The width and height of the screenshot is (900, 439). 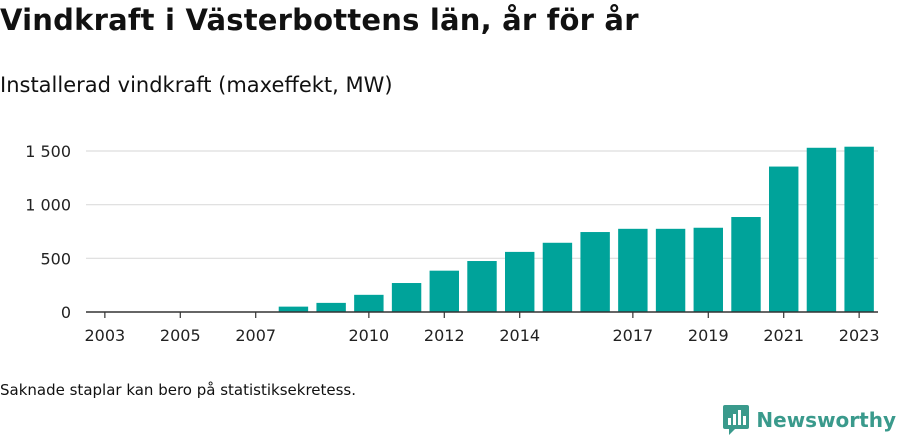 I want to click on x-tick-label: 2019, so click(x=708, y=335).